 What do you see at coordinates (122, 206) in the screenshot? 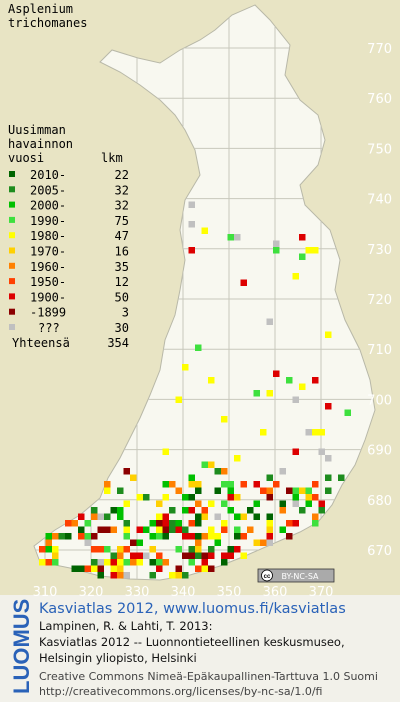
I see `legend-count: 32` at bounding box center [122, 206].